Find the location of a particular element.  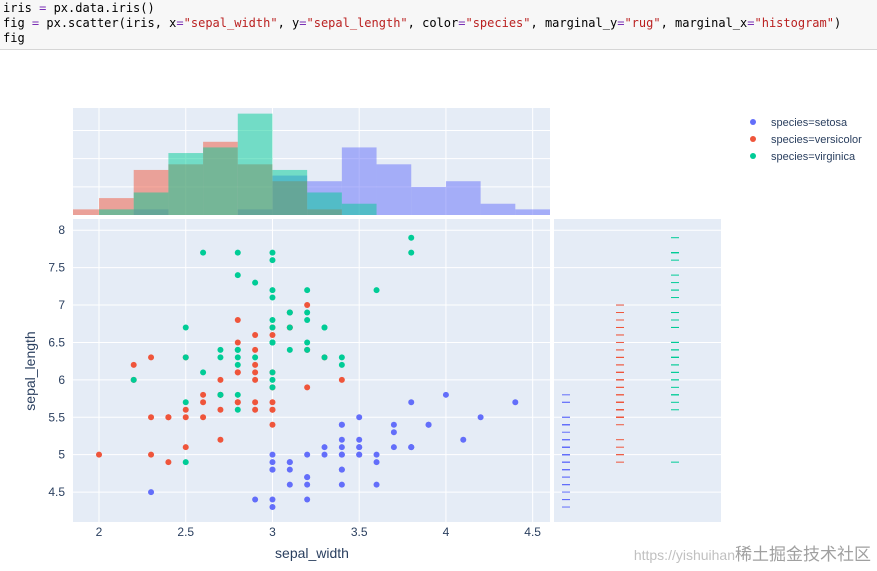

legend-item: species=virginica is located at coordinates (803, 157).